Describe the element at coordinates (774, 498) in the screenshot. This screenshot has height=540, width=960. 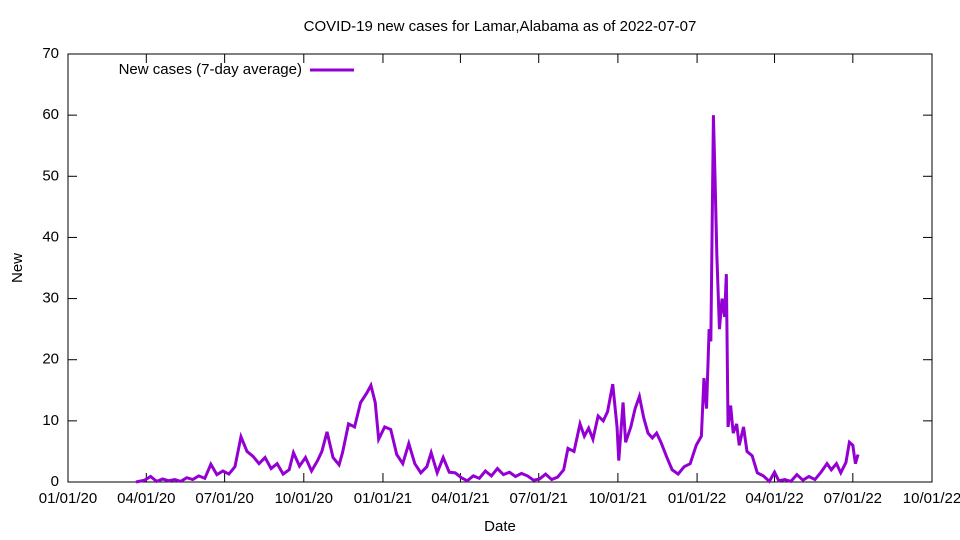
I see `x-tick-label: 04/01/22` at that location.